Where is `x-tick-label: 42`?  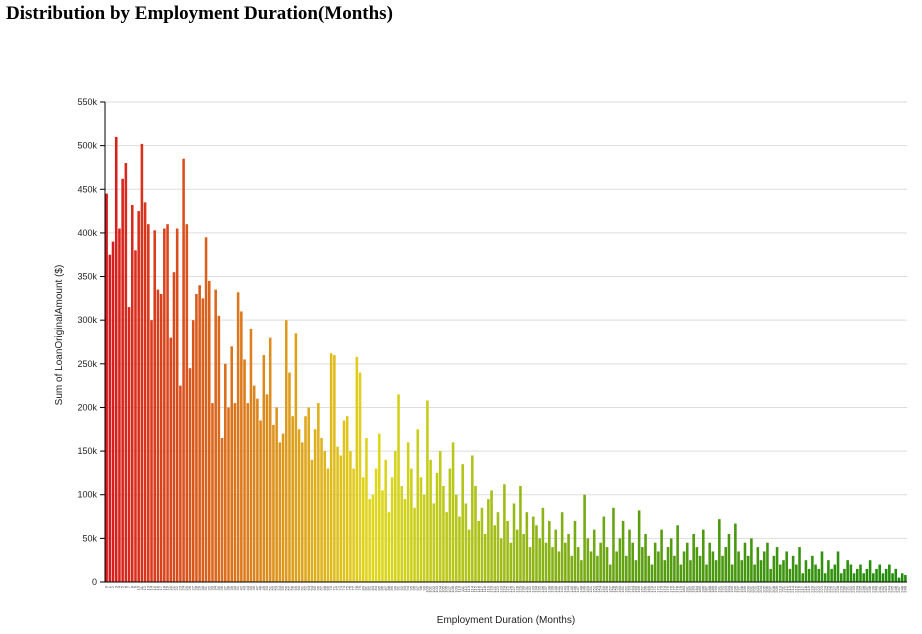 x-tick-label: 42 is located at coordinates (240, 587).